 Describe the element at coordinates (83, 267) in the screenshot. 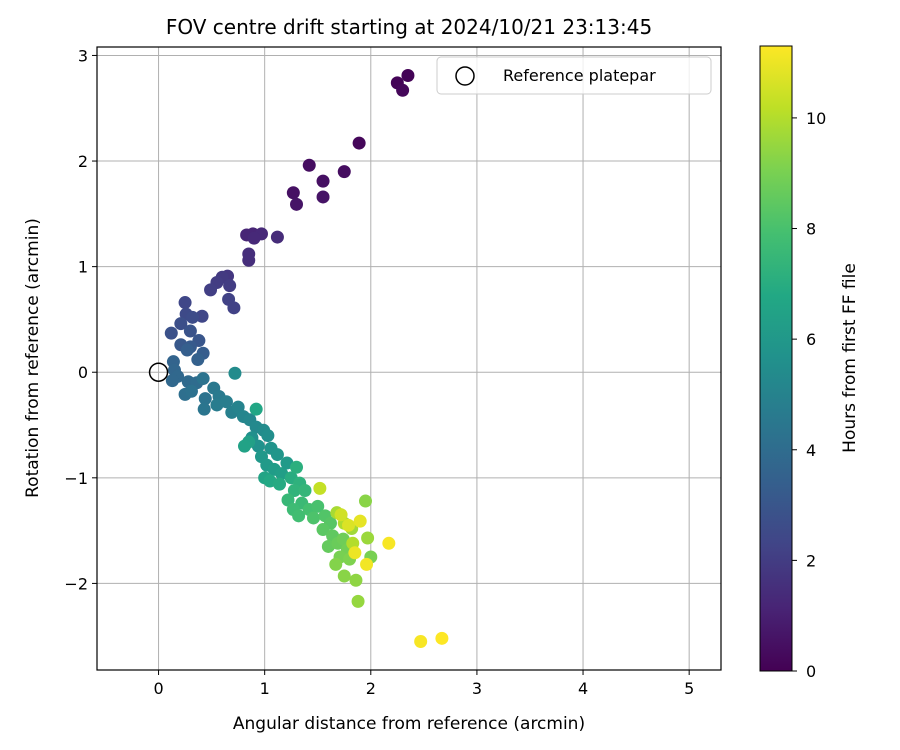

I see `y-tick-label: 1` at that location.